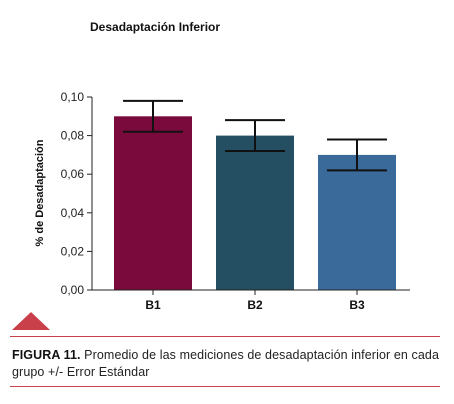 Image resolution: width=454 pixels, height=404 pixels. Describe the element at coordinates (73, 97) in the screenshot. I see `y-tick-label: 0,10` at that location.